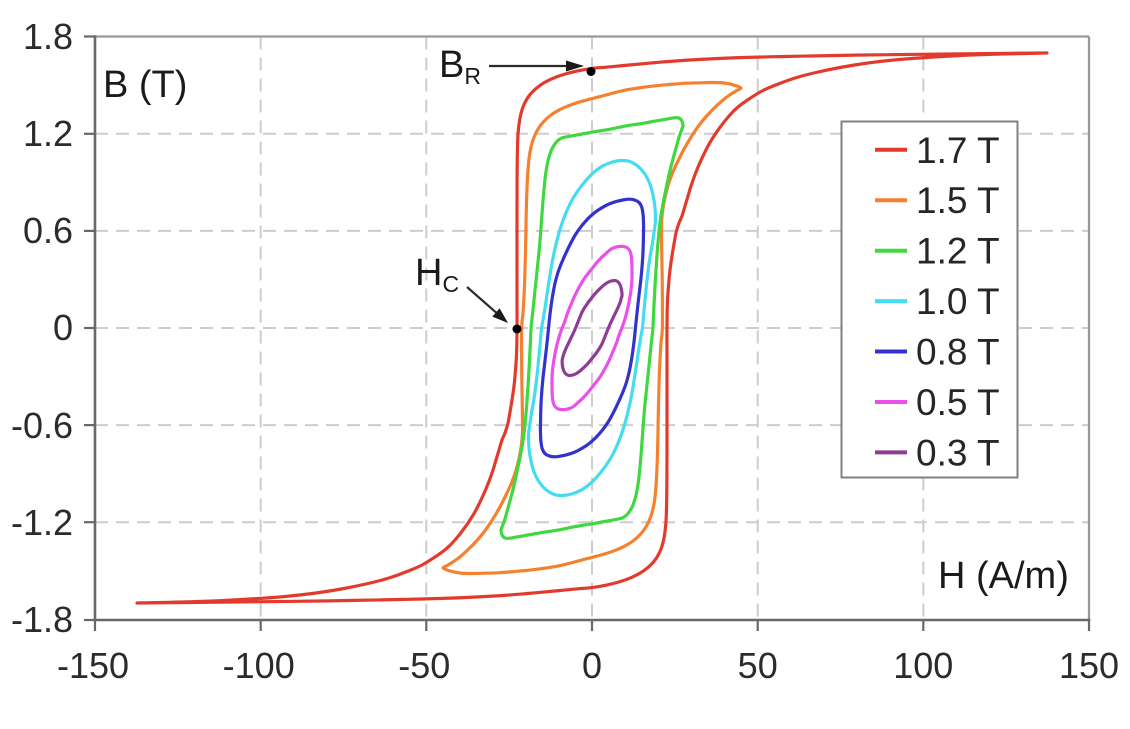  Describe the element at coordinates (923, 665) in the screenshot. I see `svg-text: 100` at that location.